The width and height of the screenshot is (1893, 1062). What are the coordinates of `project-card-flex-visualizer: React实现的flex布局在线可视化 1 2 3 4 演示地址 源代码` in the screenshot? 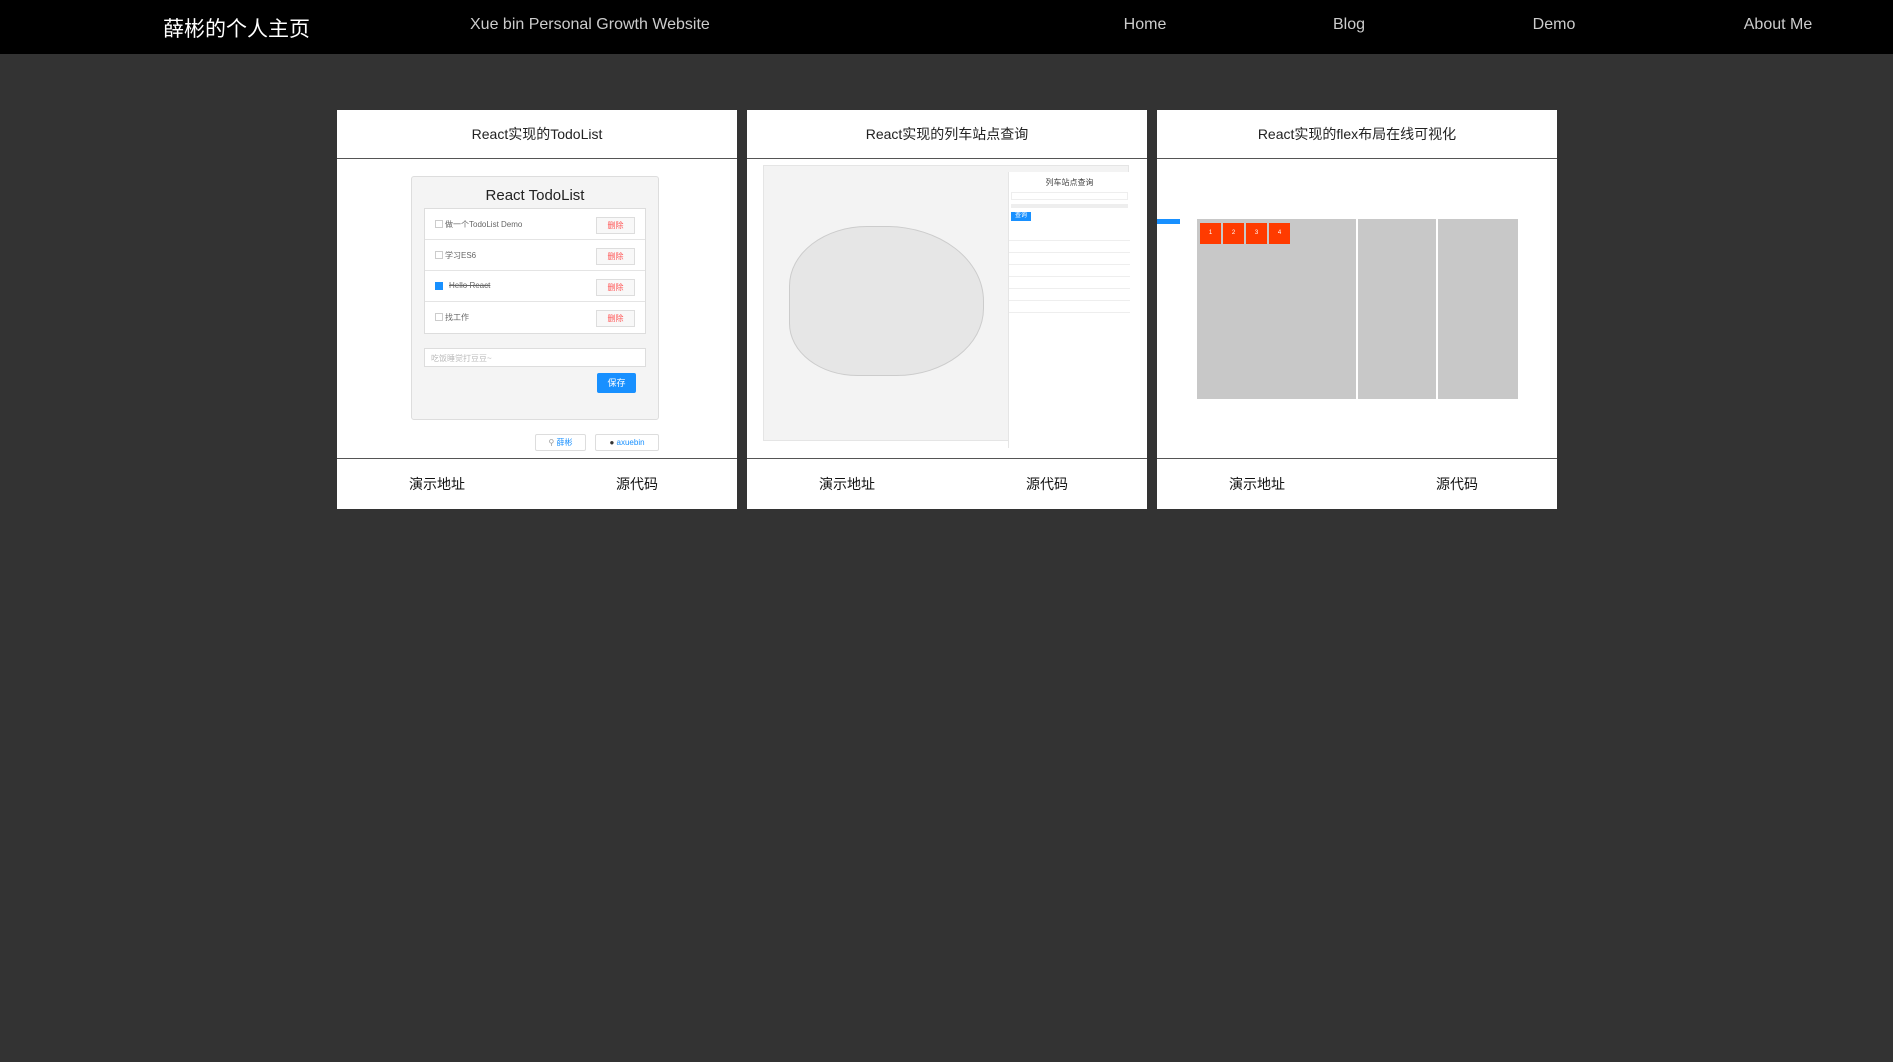 It's located at (1357, 309).